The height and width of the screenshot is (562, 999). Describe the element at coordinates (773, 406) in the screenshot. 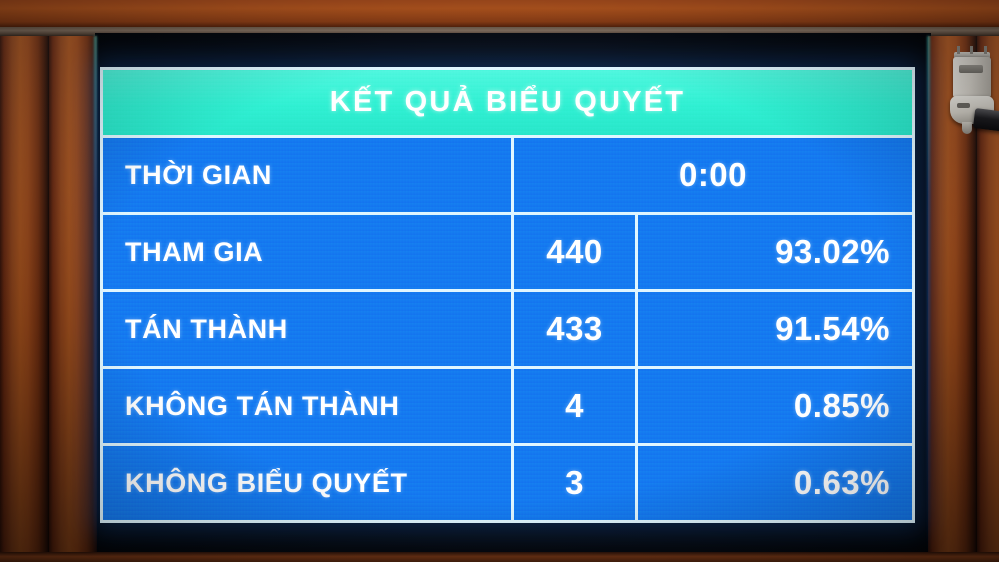

I see `row-percent-disapprove: 0.85%` at that location.